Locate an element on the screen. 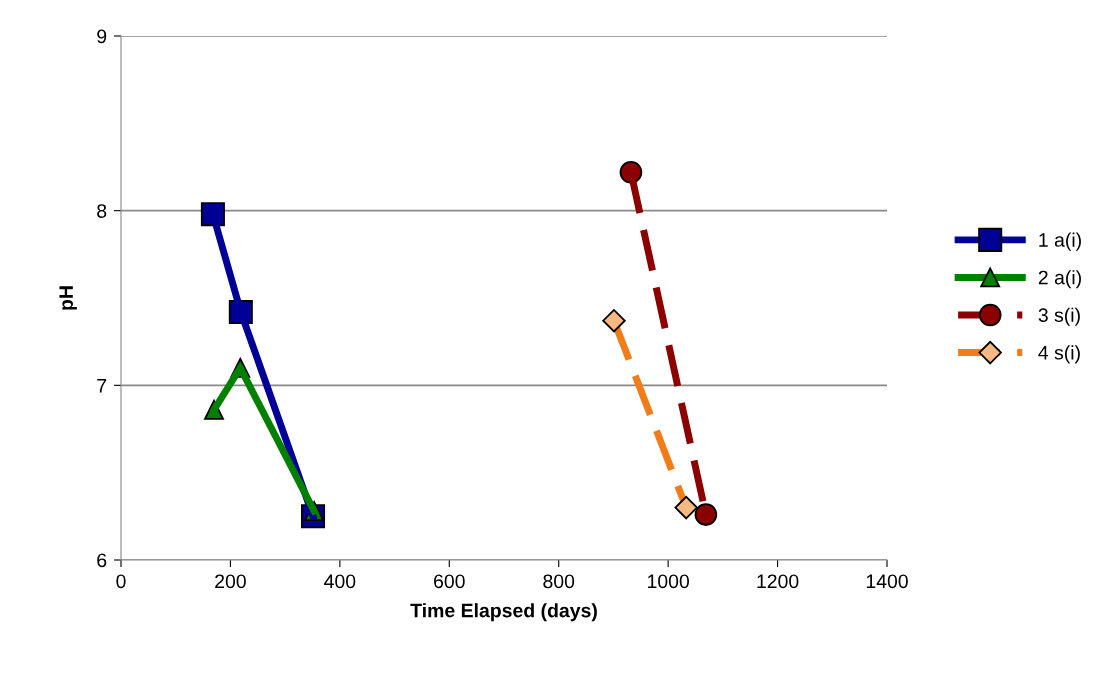 The image size is (1108, 680). y-axis-title: pH is located at coordinates (68, 298).